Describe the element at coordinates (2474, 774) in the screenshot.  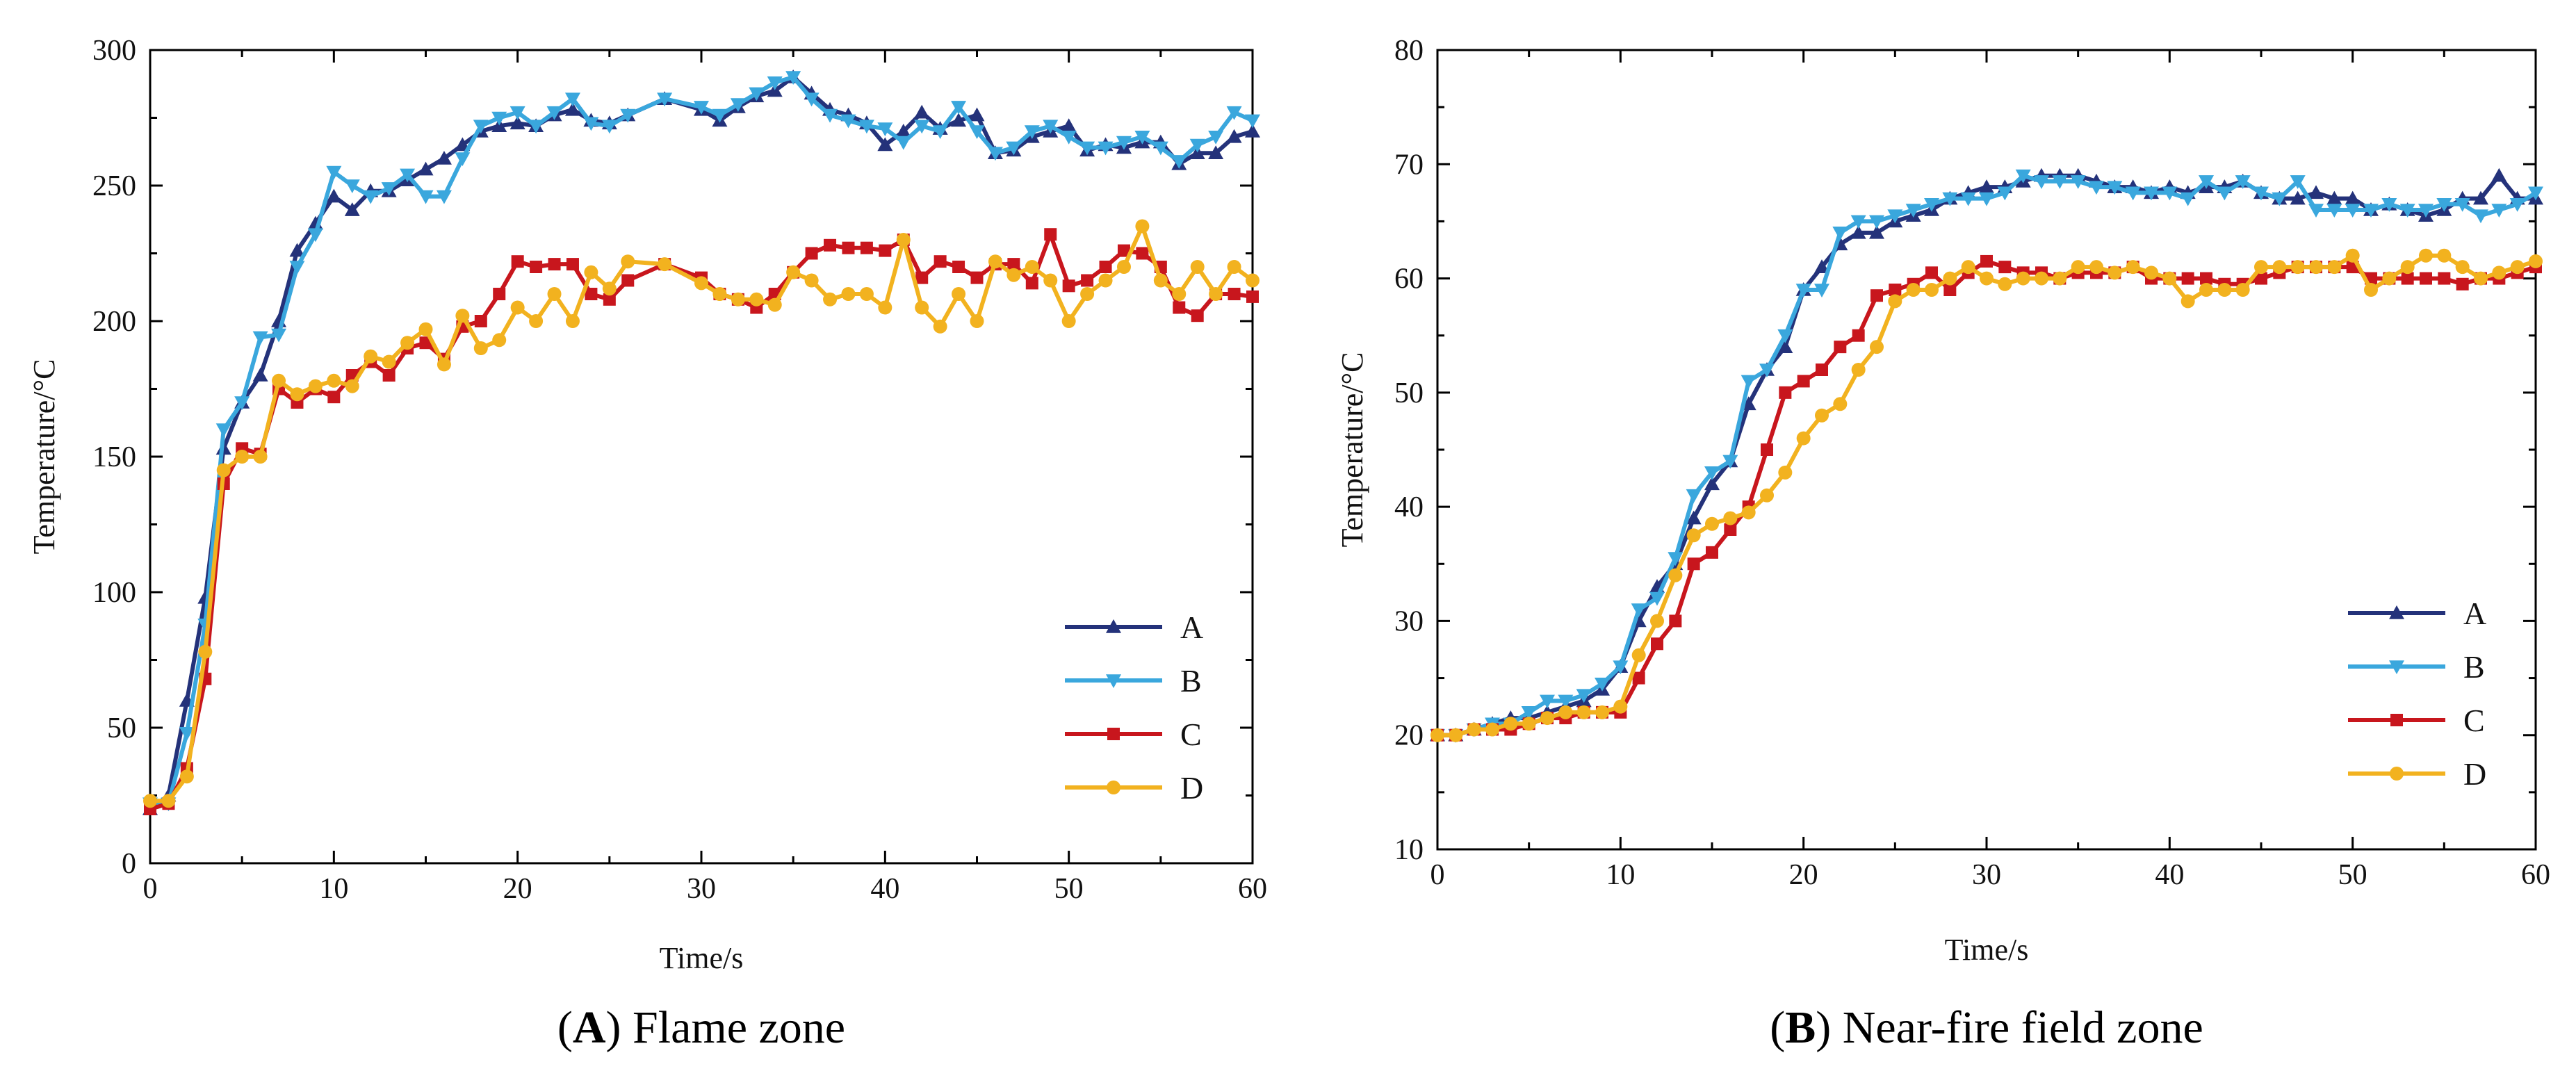
I see `legend-label: D` at that location.